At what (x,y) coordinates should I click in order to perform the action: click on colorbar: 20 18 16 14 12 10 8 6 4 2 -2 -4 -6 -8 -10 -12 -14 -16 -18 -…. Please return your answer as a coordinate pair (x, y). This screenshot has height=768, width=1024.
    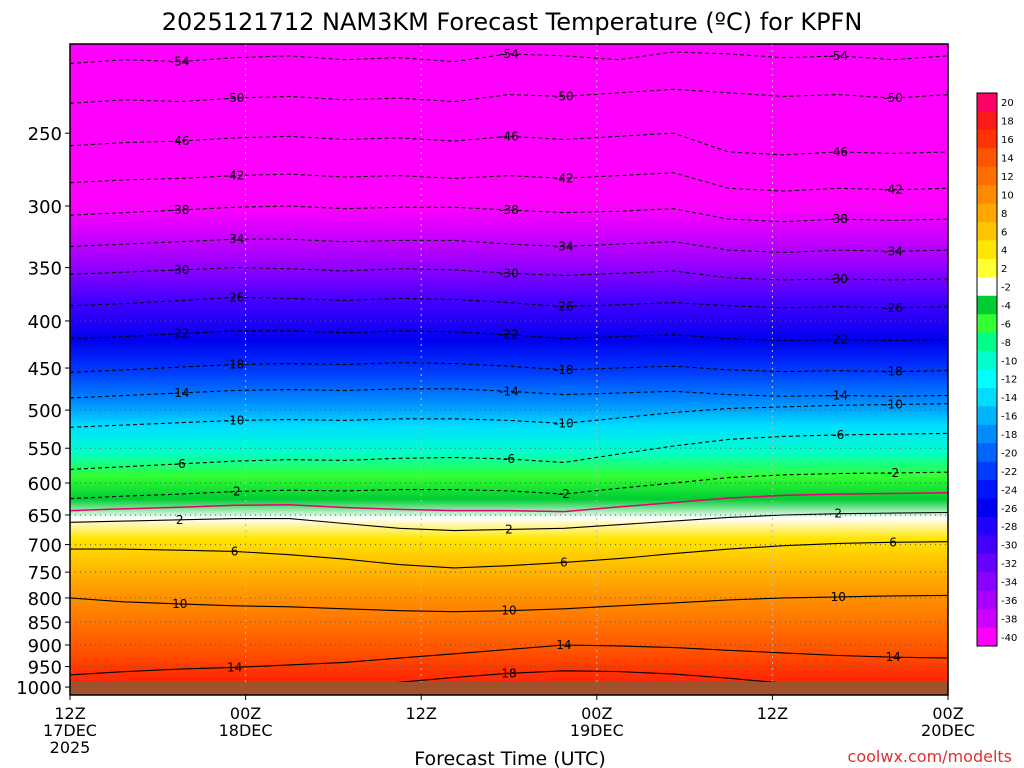
    Looking at the image, I should click on (996, 369).